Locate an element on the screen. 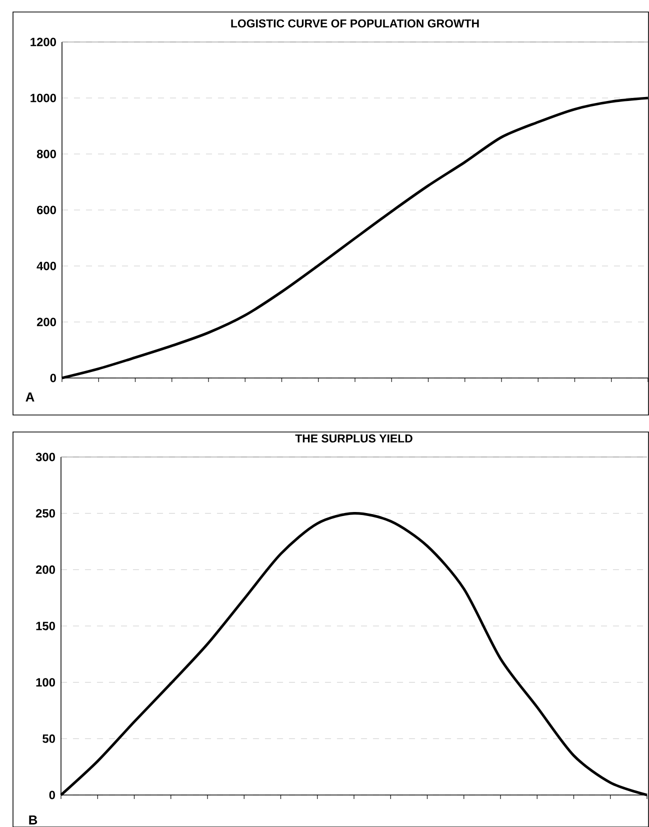  y-tick-label: 300 is located at coordinates (45, 457).